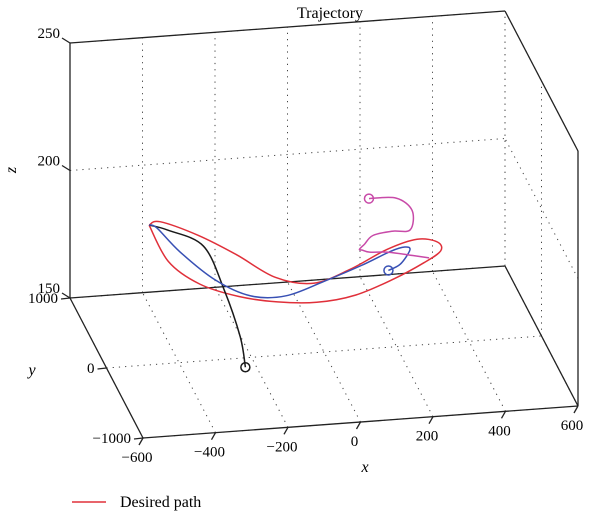 The width and height of the screenshot is (600, 515). What do you see at coordinates (427, 437) in the screenshot?
I see `x-tick-label: 200` at bounding box center [427, 437].